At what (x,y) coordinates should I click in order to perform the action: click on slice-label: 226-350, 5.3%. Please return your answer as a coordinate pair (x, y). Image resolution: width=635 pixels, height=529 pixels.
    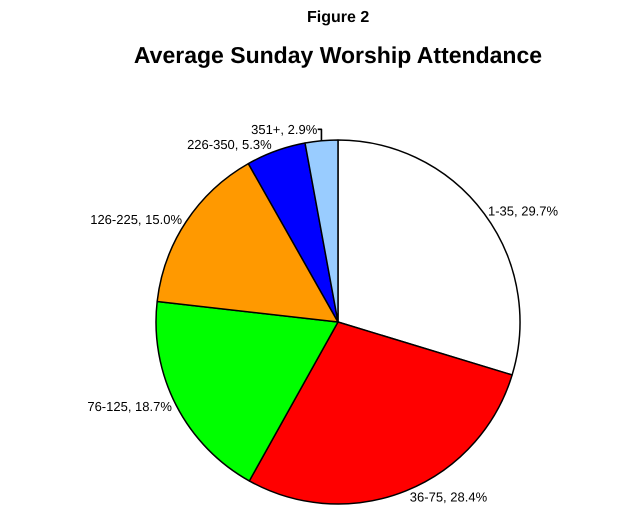
    Looking at the image, I should click on (229, 144).